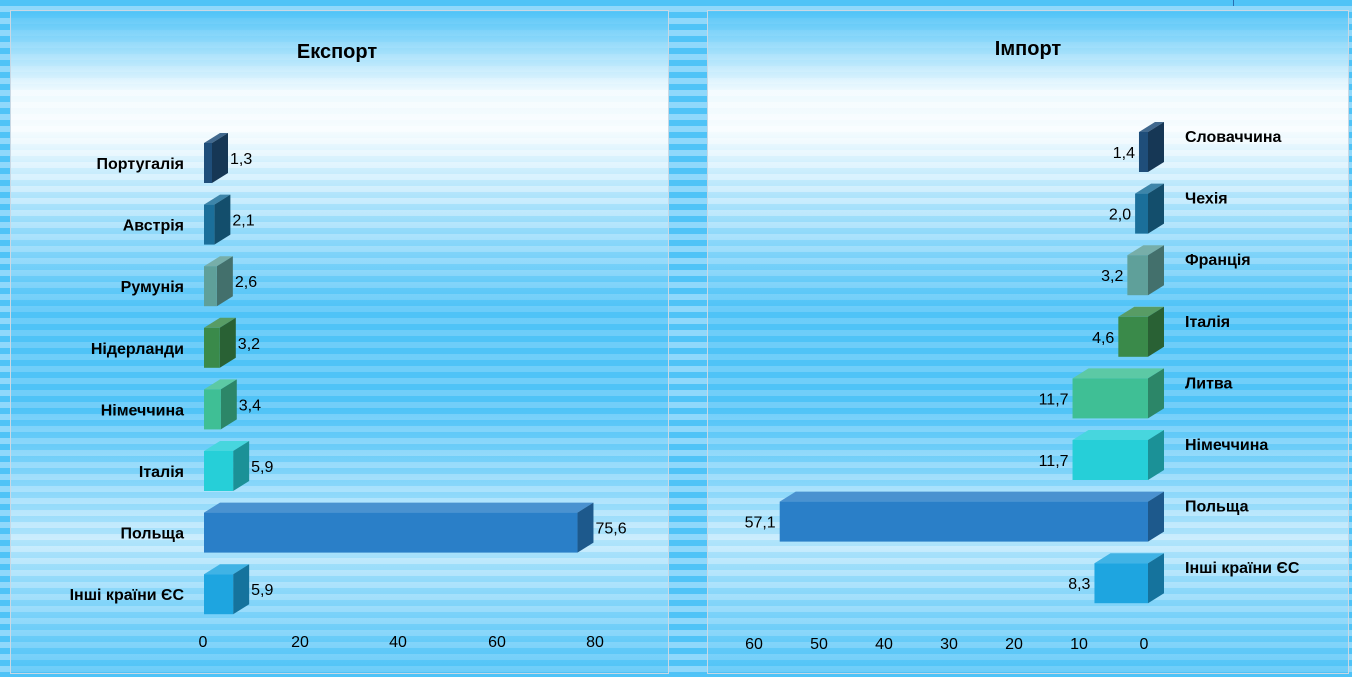 This screenshot has width=1352, height=677. Describe the element at coordinates (1242, 568) in the screenshot. I see `import-category-label: Інші країни ЄС` at that location.